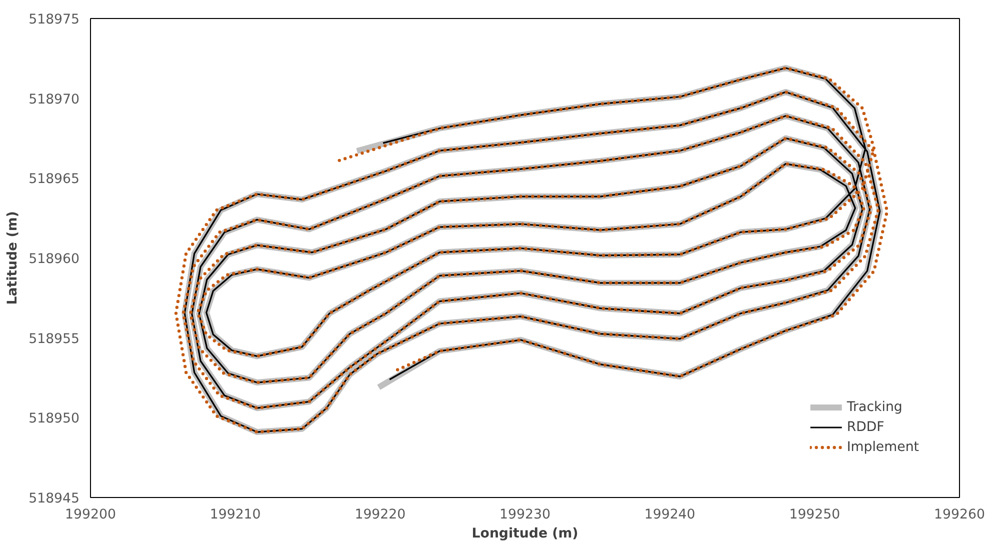 Image resolution: width=989 pixels, height=552 pixels. I want to click on legend-label: RDDF, so click(865, 427).